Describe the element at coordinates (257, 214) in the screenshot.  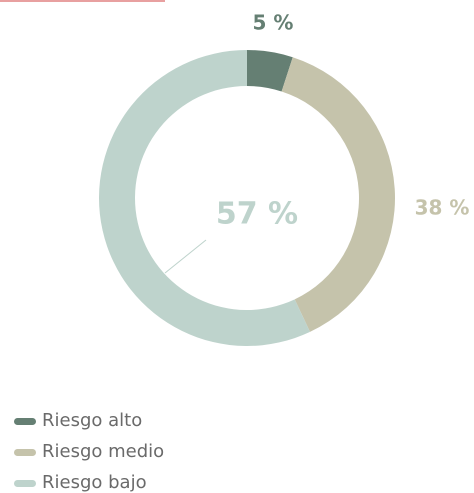
I see `value-label: 57 %` at that location.